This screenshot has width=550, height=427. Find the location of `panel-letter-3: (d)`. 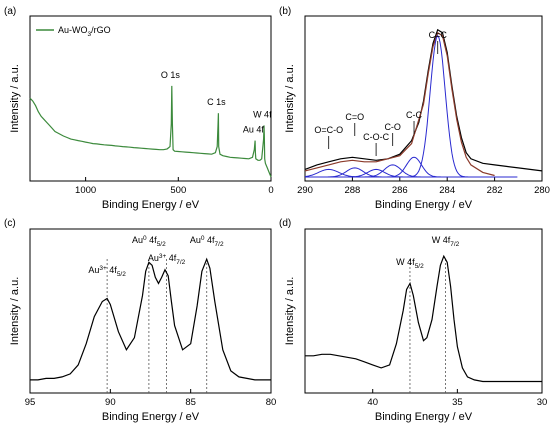

panel-letter-3: (d) is located at coordinates (285, 223).